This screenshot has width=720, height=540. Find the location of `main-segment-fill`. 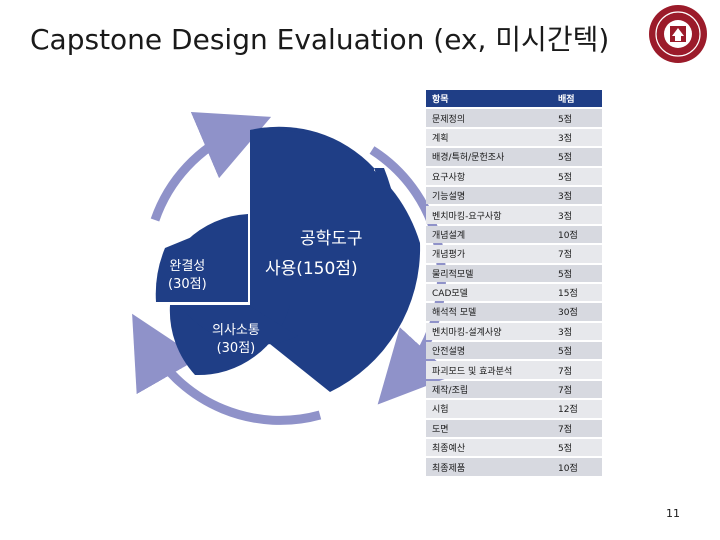

main-segment-fill is located at coordinates (335, 261).